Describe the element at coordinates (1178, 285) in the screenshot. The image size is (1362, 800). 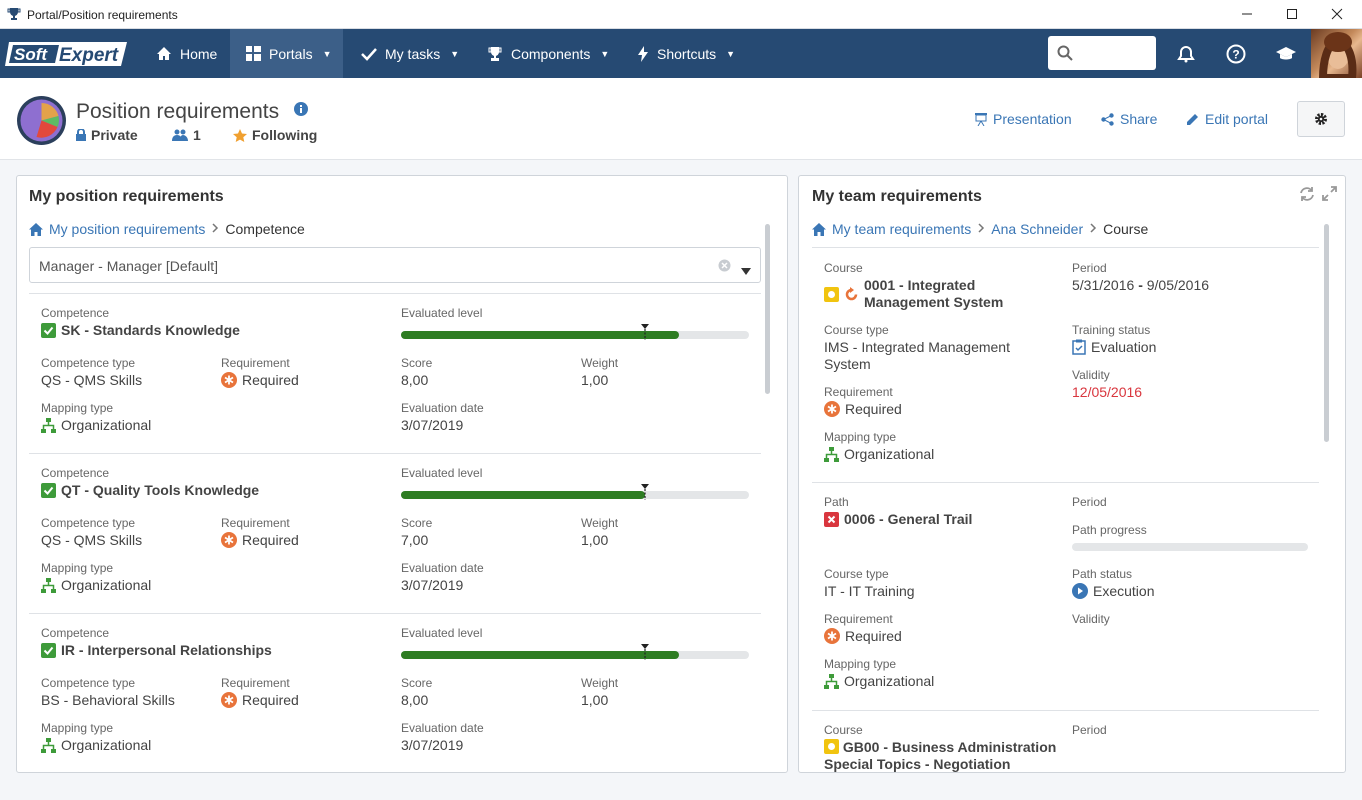
I see `period-end: 9/05/2016` at that location.